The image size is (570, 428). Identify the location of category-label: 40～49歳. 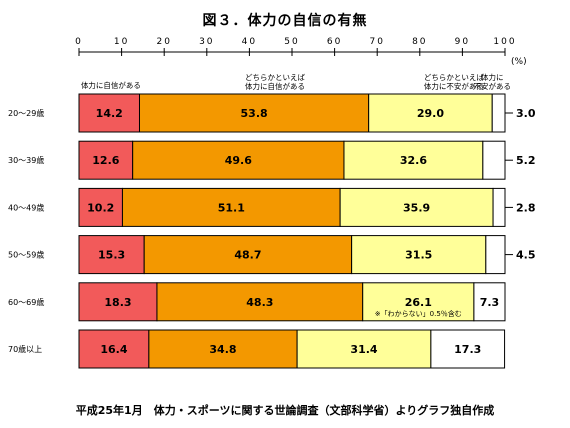
(26, 207).